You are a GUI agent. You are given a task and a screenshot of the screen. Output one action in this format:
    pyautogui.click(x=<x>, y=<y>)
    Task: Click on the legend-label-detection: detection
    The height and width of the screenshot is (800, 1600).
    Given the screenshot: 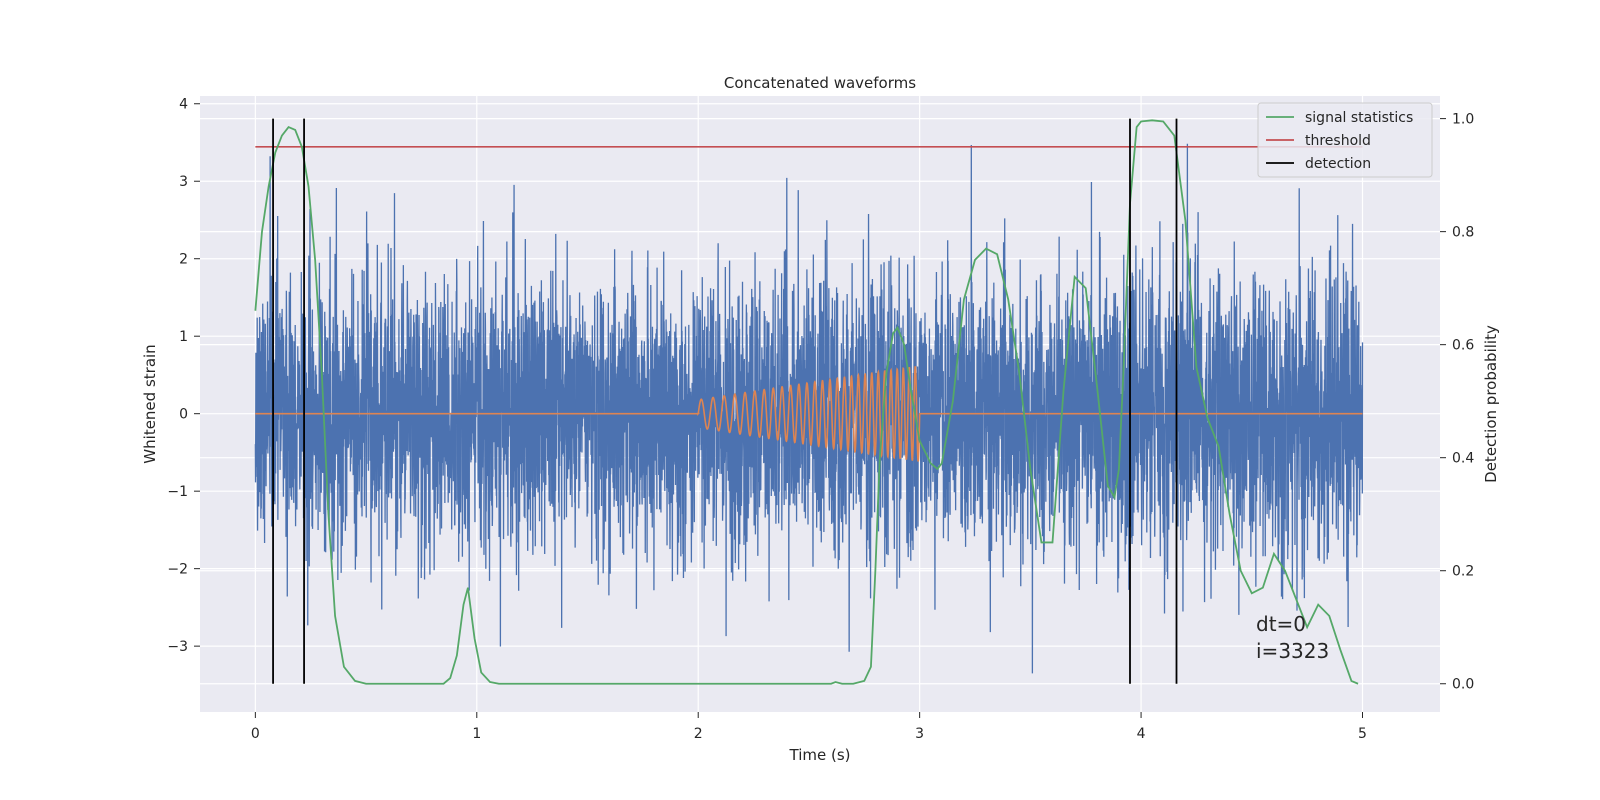 What is the action you would take?
    pyautogui.click(x=1338, y=164)
    